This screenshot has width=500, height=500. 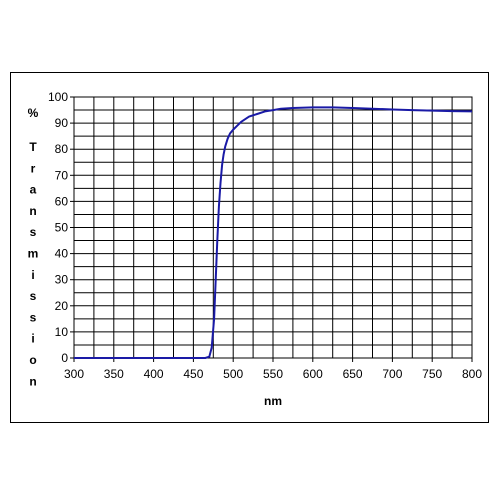 What do you see at coordinates (392, 374) in the screenshot?
I see `x-tick-label: 700` at bounding box center [392, 374].